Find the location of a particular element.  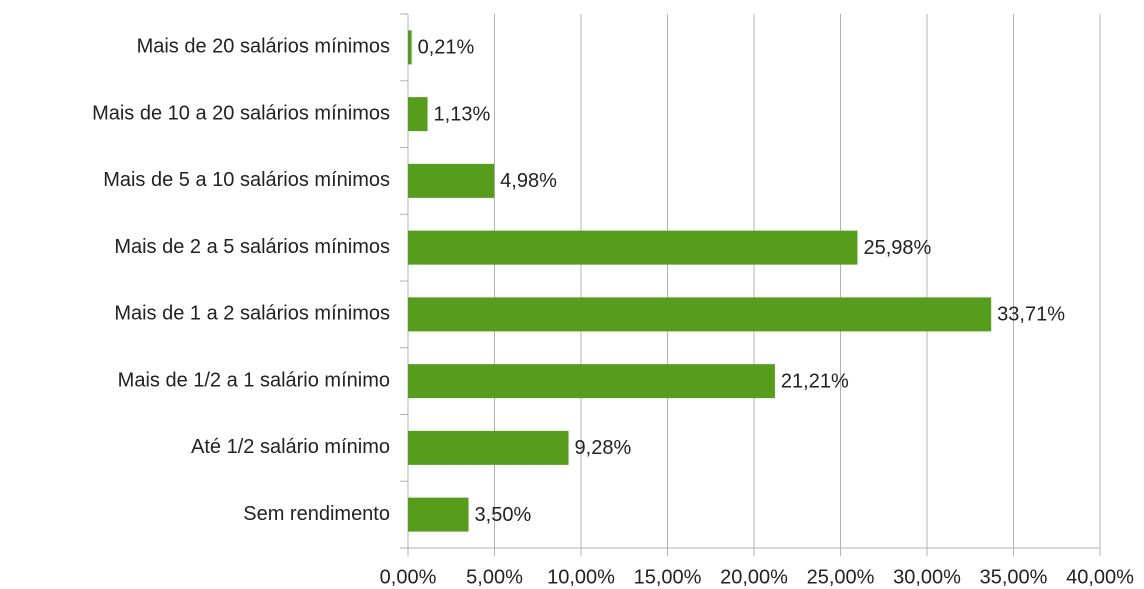

data-label: 21,21% is located at coordinates (815, 381).